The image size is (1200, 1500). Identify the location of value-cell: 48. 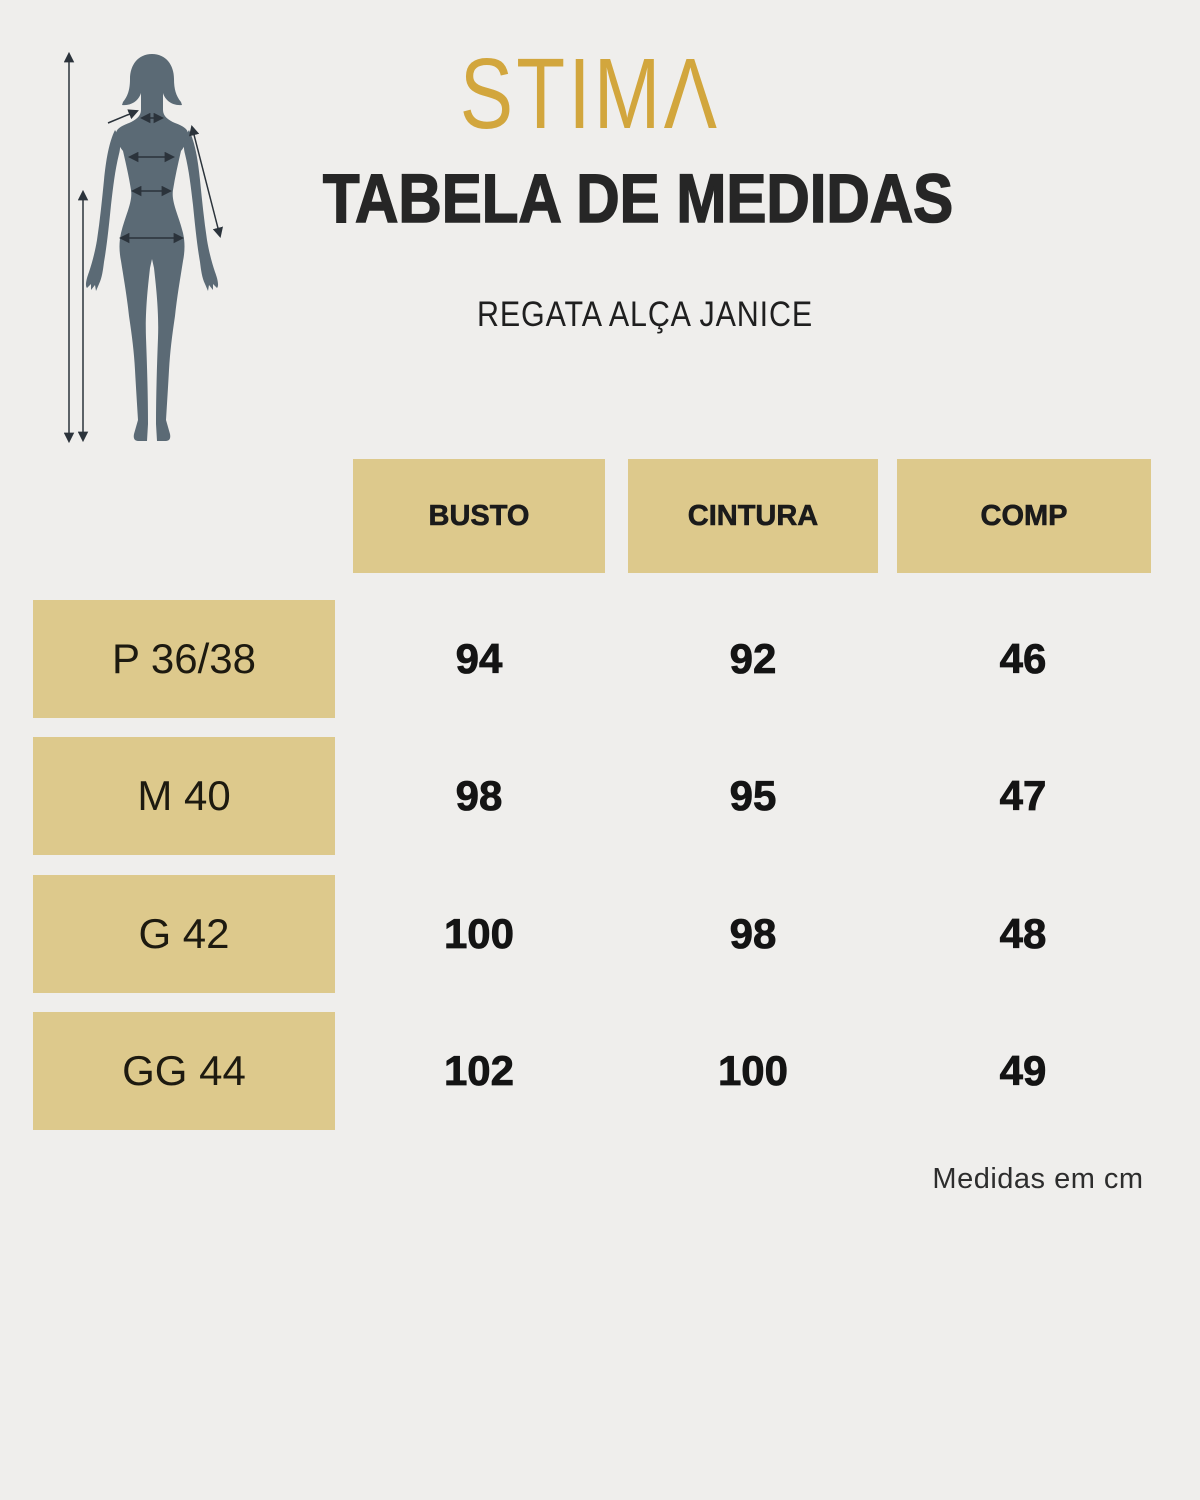
(1023, 934).